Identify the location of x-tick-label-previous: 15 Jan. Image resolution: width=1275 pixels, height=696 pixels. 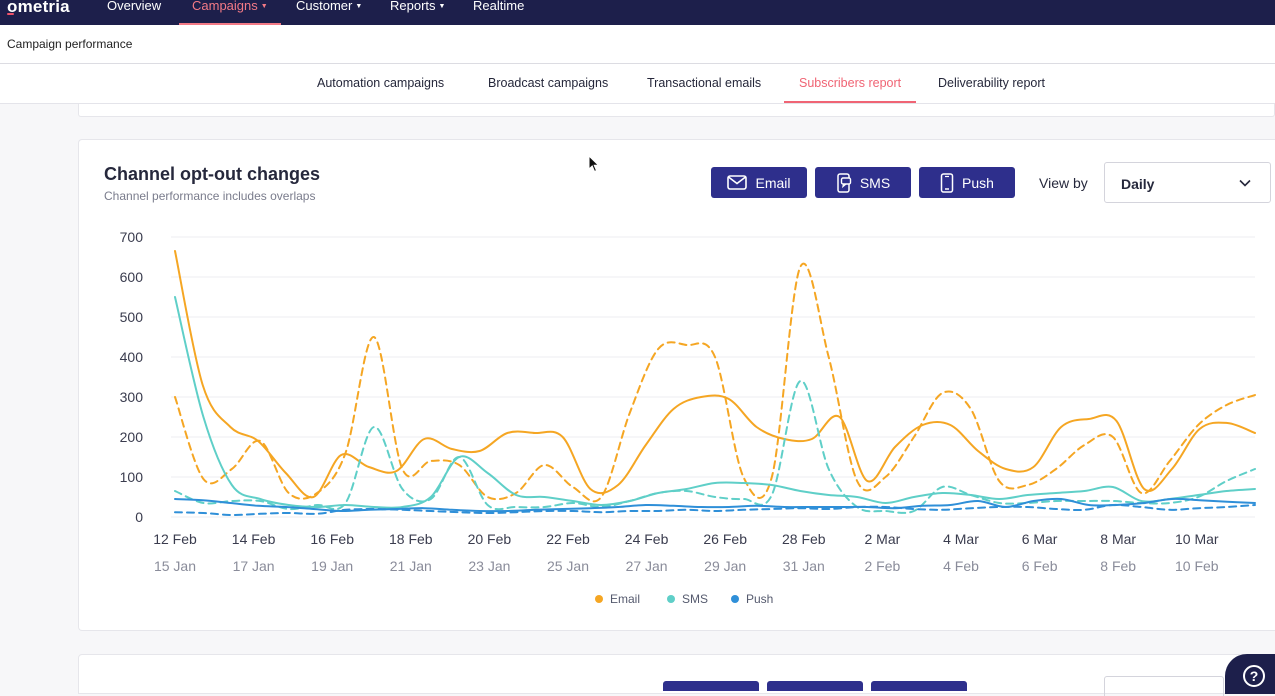
(175, 566).